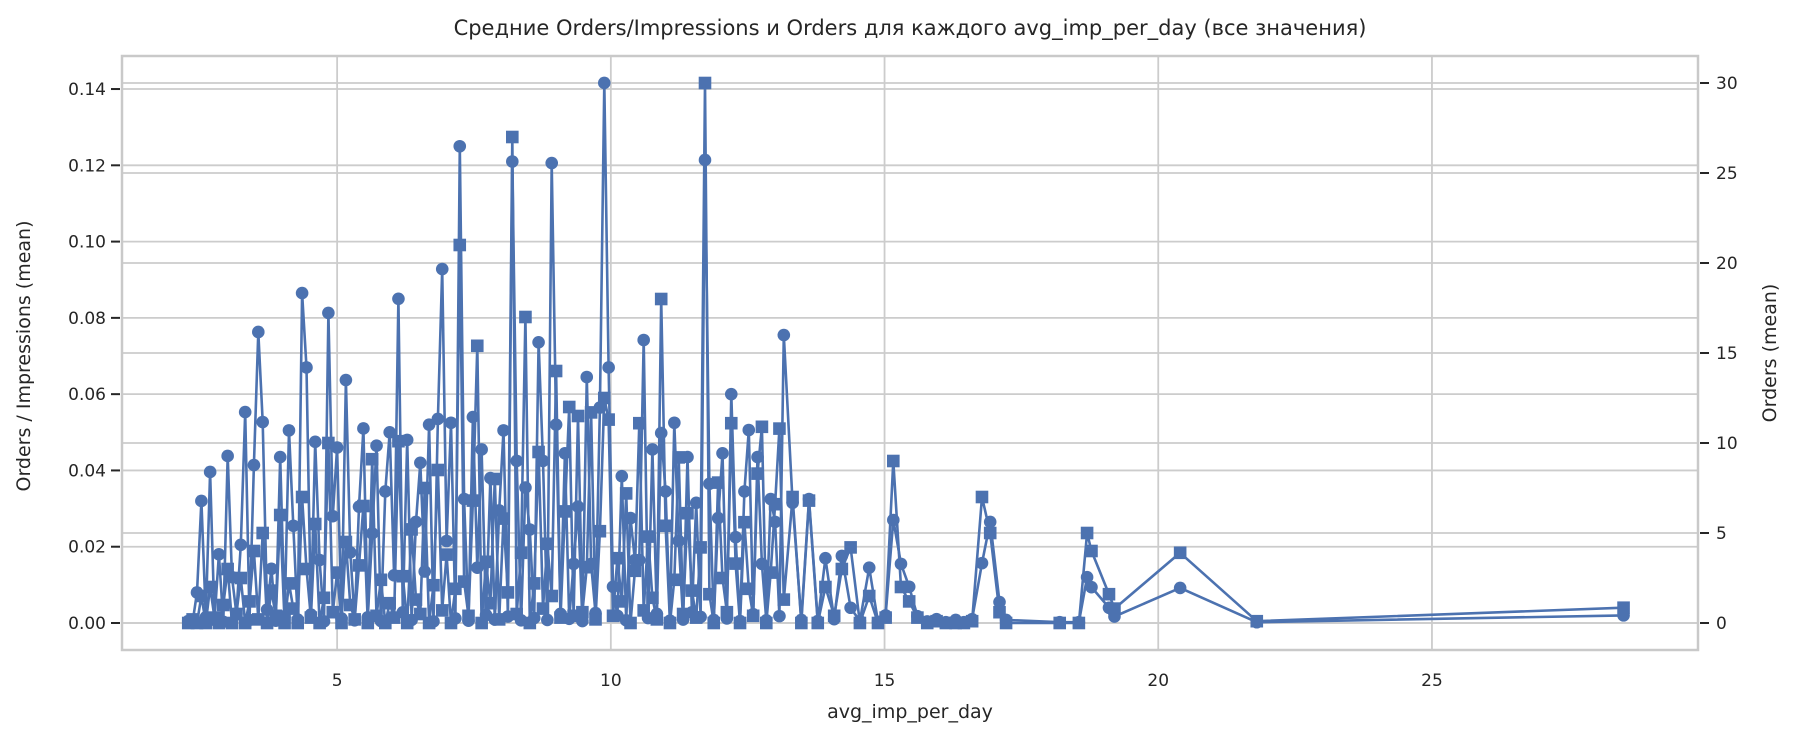  Describe the element at coordinates (87, 319) in the screenshot. I see `y-left-tick-label: 0.08` at that location.